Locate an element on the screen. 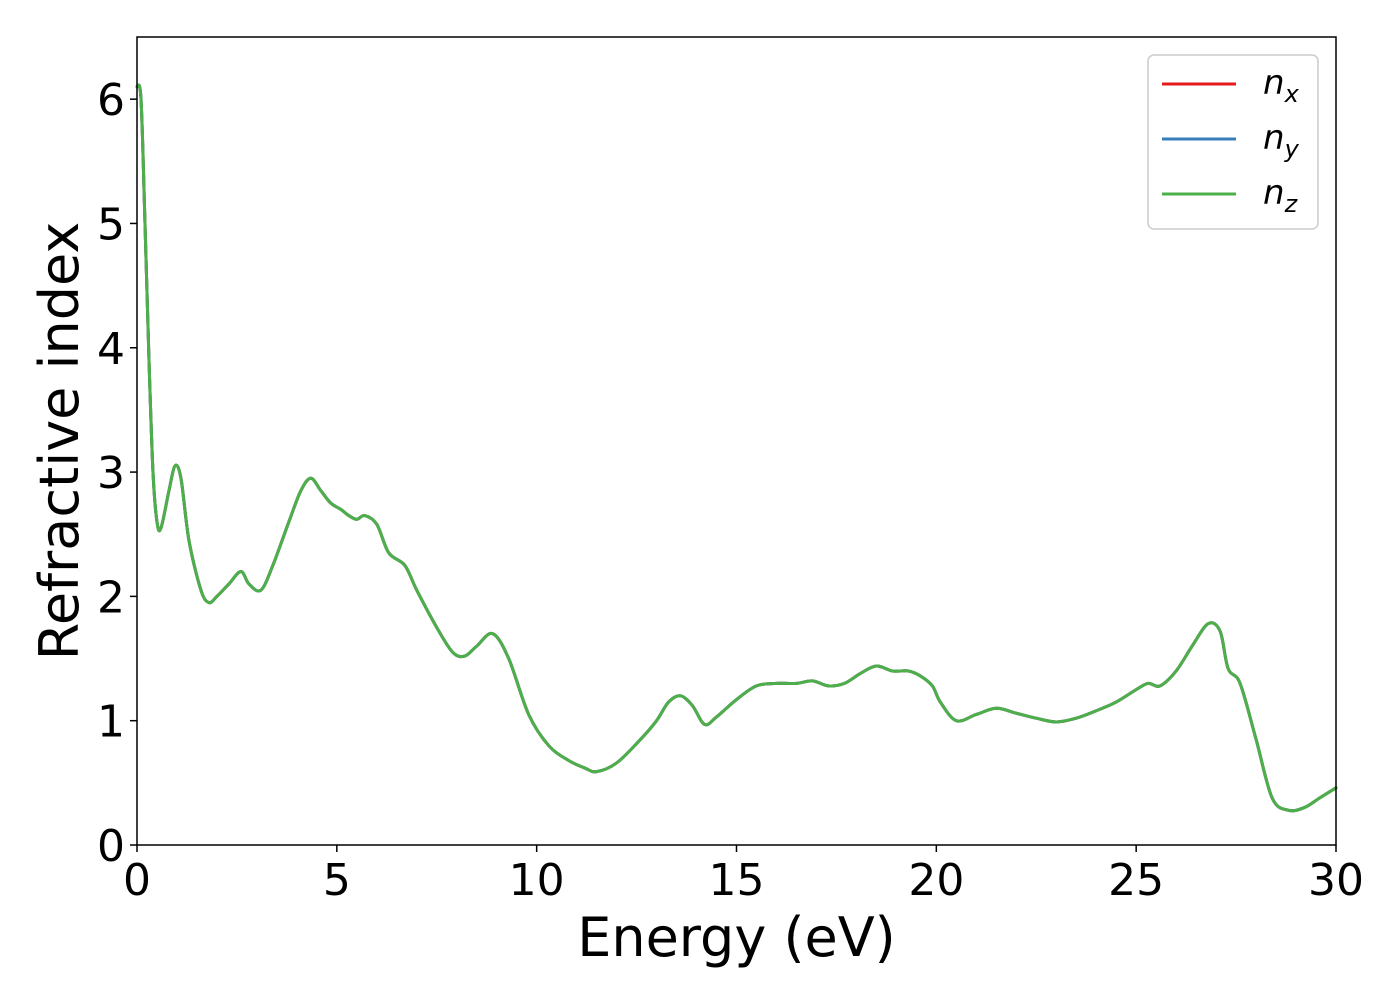 The width and height of the screenshot is (1400, 1000). legend-box is located at coordinates (1233, 142).